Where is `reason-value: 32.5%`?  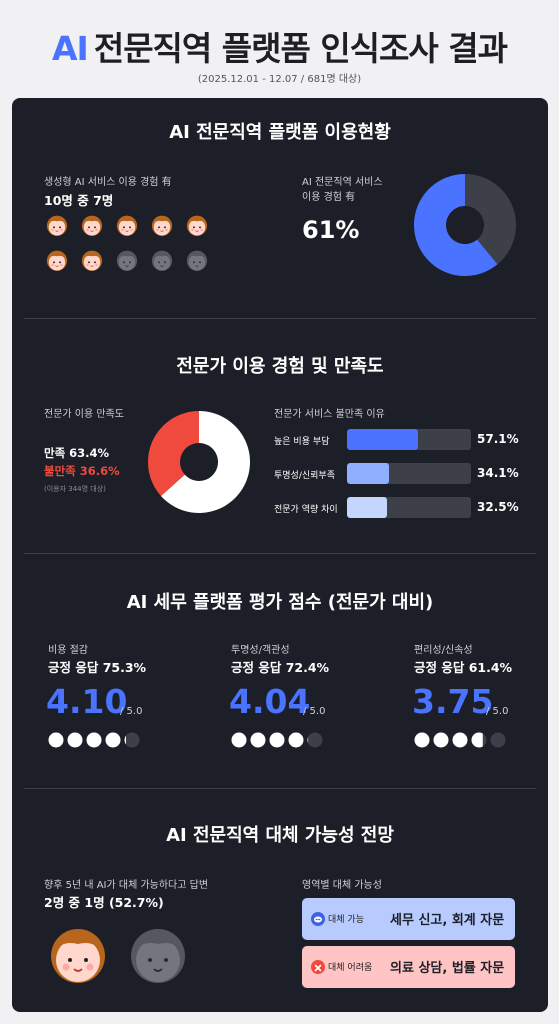 reason-value: 32.5% is located at coordinates (498, 507).